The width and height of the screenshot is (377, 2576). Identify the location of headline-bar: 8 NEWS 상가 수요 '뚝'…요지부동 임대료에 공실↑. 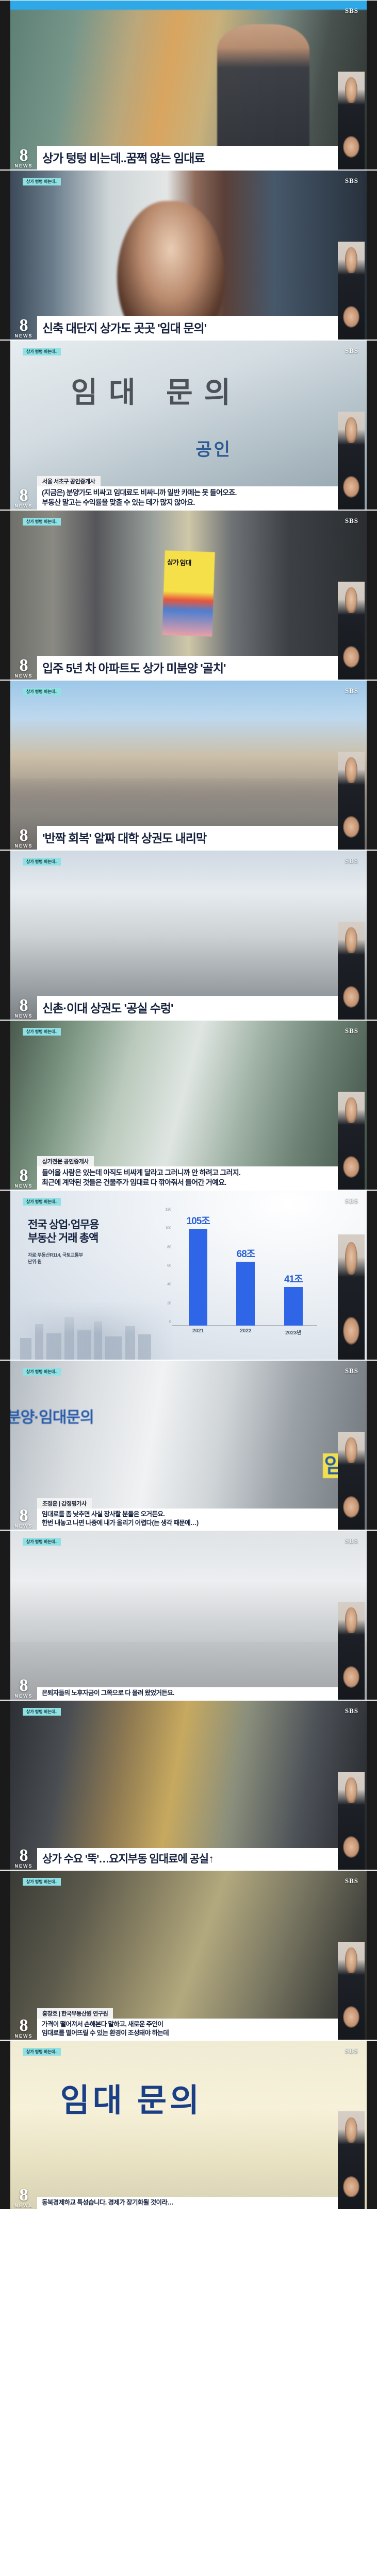
(188, 1858).